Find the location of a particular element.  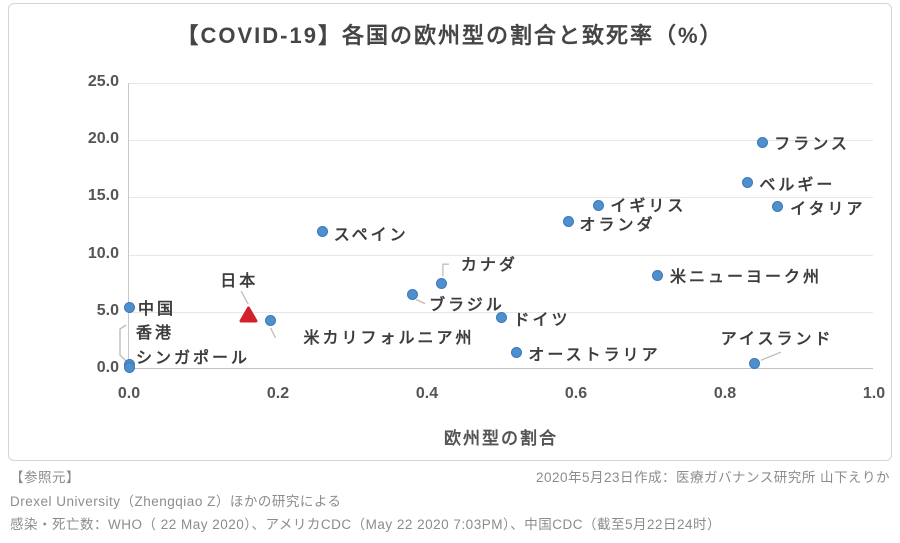

y-tick-label: 15.0 is located at coordinates (103, 196).